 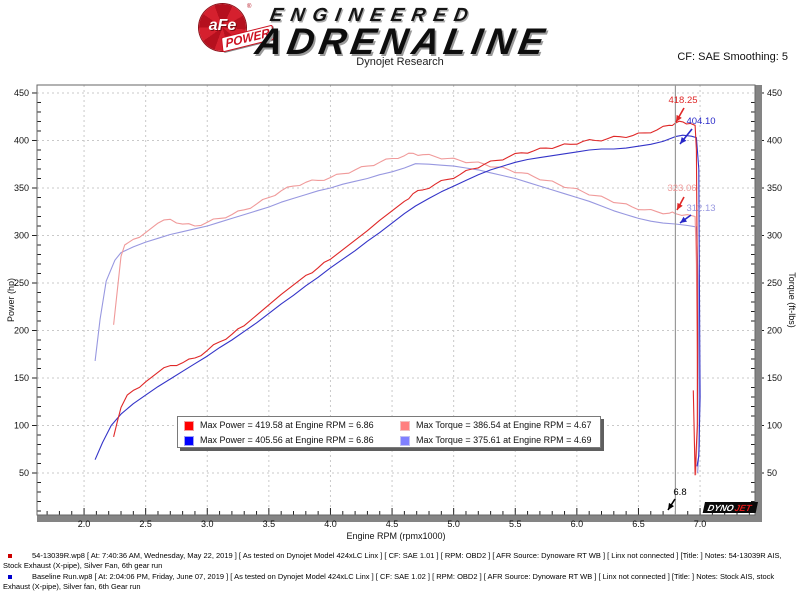 What do you see at coordinates (697, 130) in the screenshot?
I see `callout-max-power-blue: 404.10` at bounding box center [697, 130].